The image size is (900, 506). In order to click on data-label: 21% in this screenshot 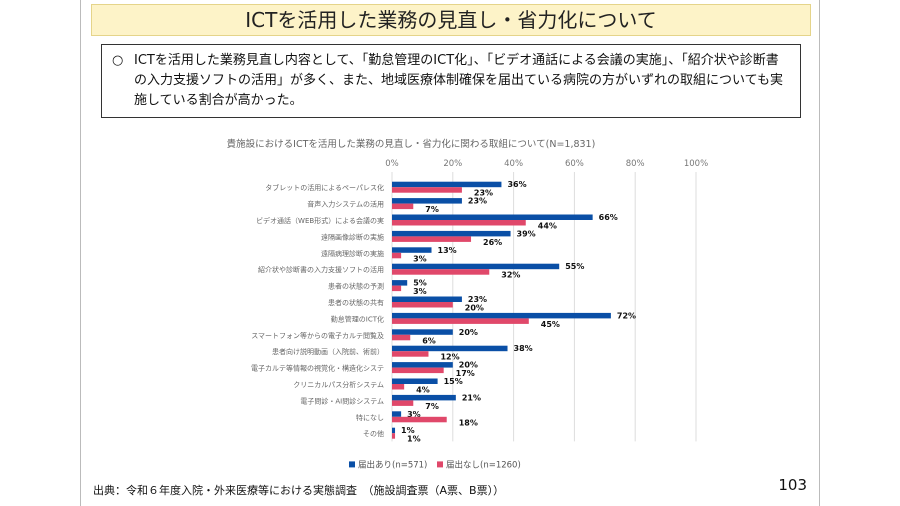, I will do `click(471, 397)`.